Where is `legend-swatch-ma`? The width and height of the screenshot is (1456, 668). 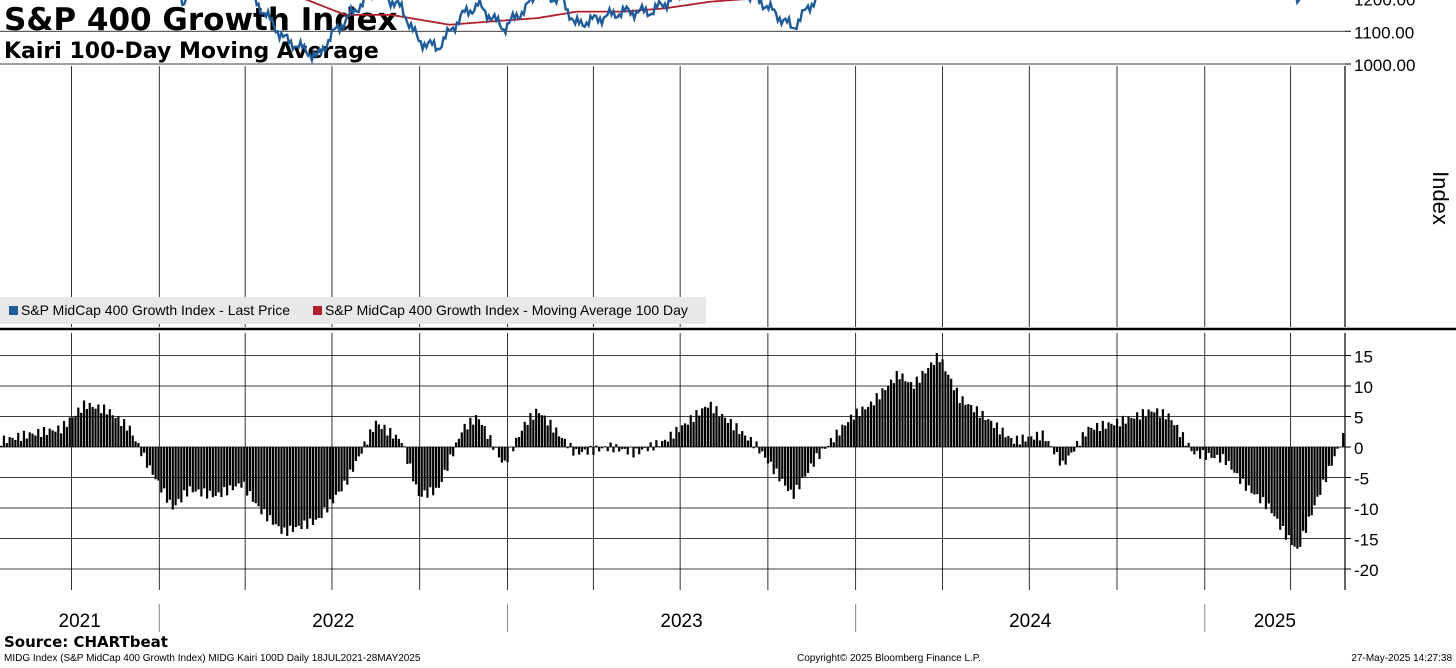
legend-swatch-ma is located at coordinates (317, 310).